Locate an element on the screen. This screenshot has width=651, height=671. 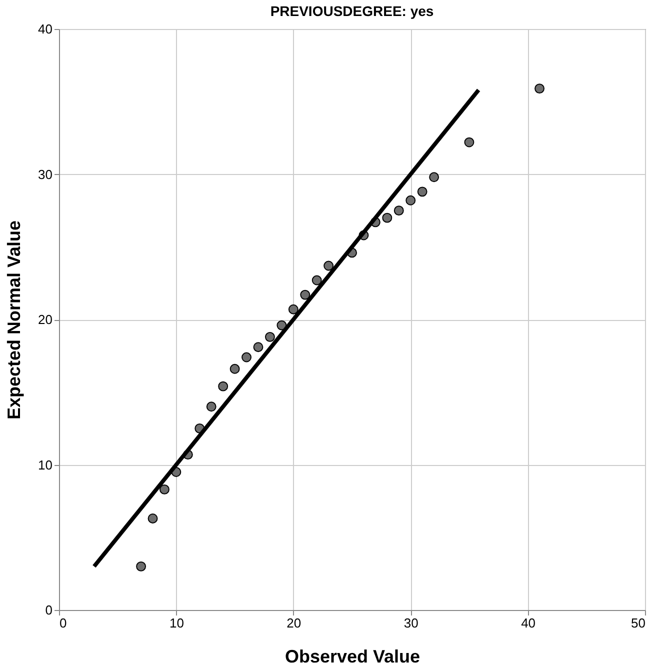
x-tick-label: 10 is located at coordinates (176, 623).